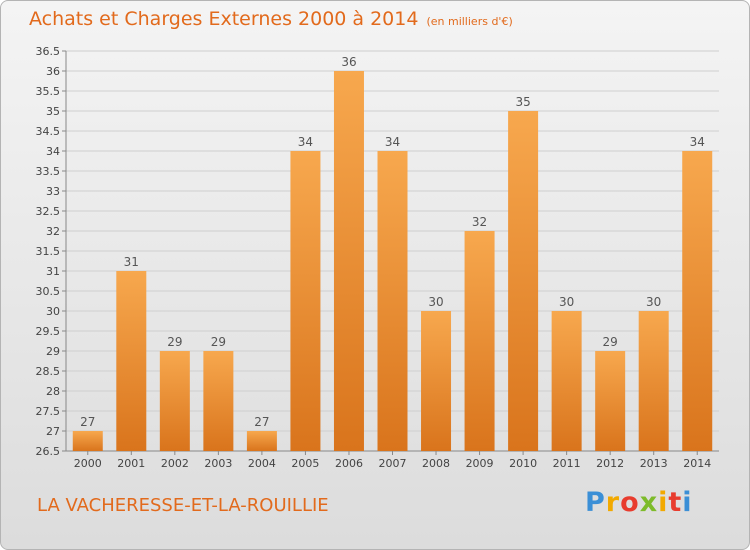 Image resolution: width=750 pixels, height=550 pixels. Describe the element at coordinates (48, 411) in the screenshot. I see `y-tick-label: 27.5` at that location.